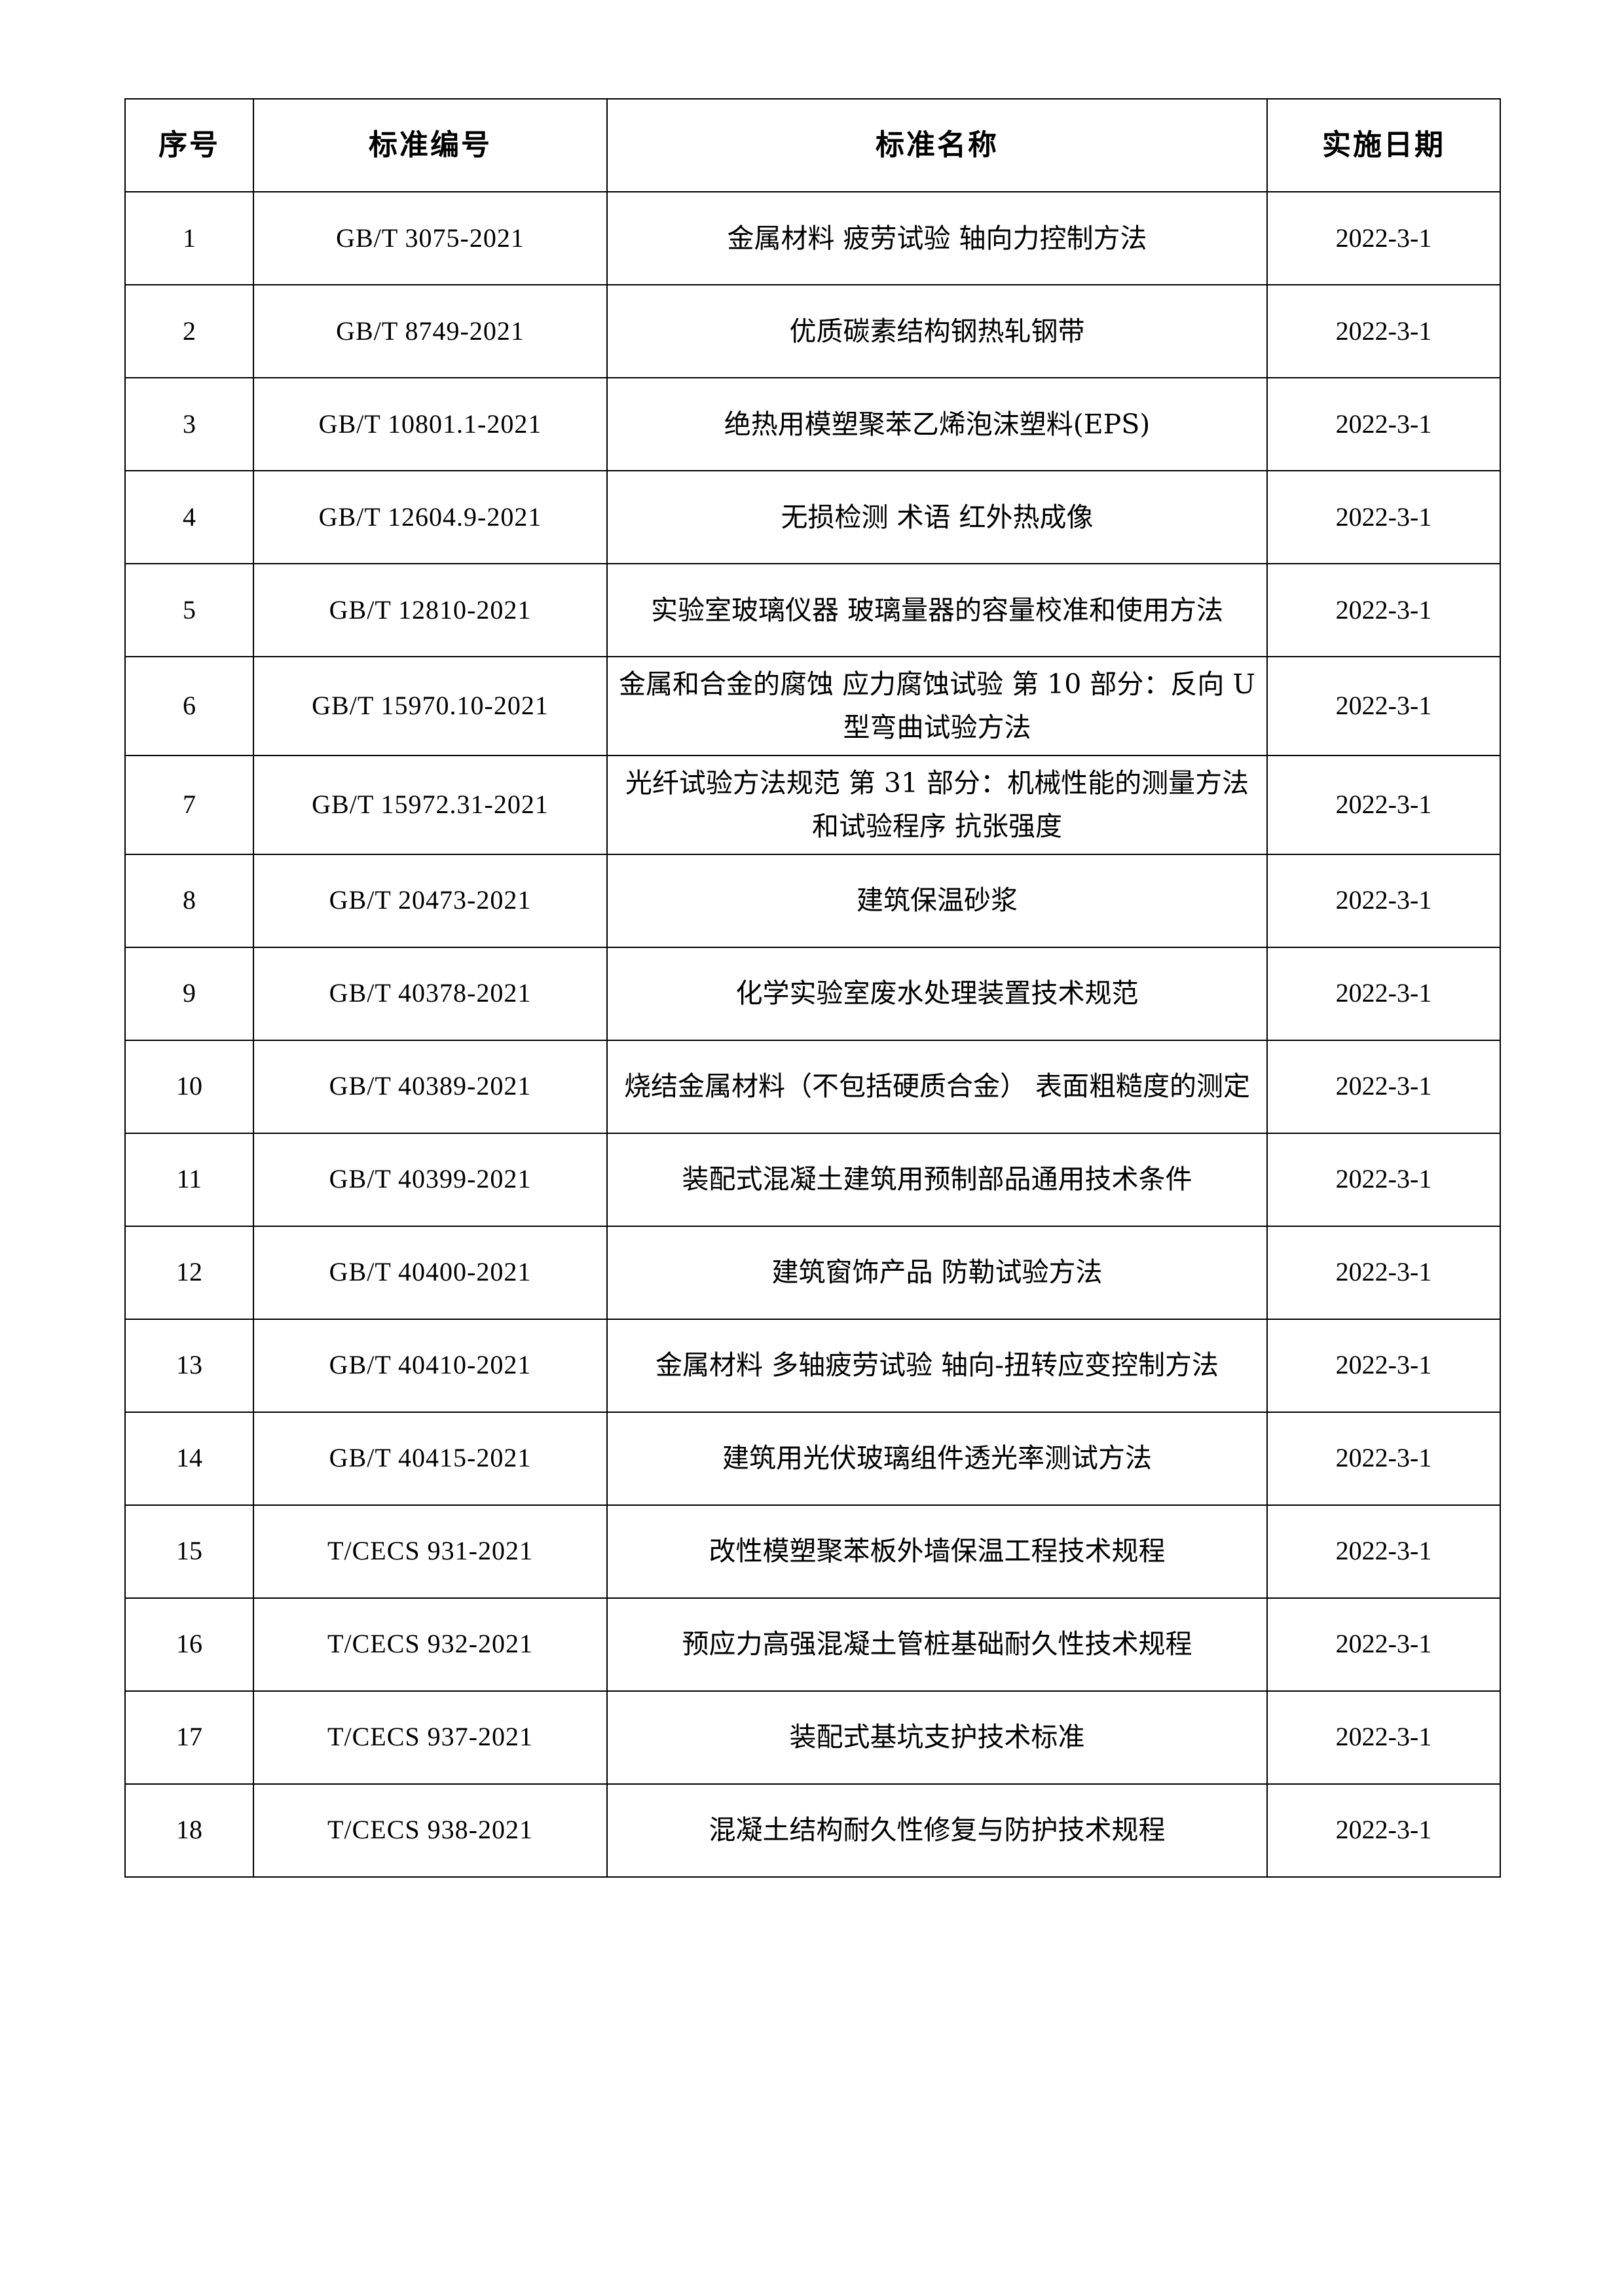 The width and height of the screenshot is (1624, 2296). What do you see at coordinates (1383, 145) in the screenshot?
I see `column-header-date: 实施日期` at bounding box center [1383, 145].